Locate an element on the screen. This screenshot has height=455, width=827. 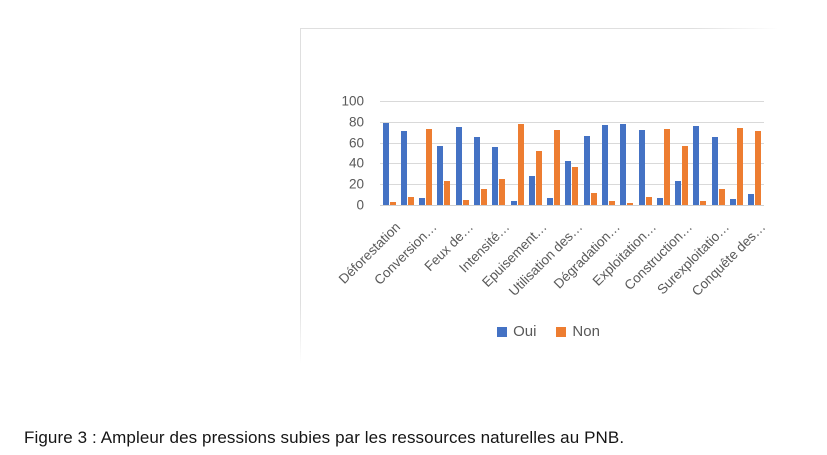
y-axis-tick-40: 40 is located at coordinates (356, 163).